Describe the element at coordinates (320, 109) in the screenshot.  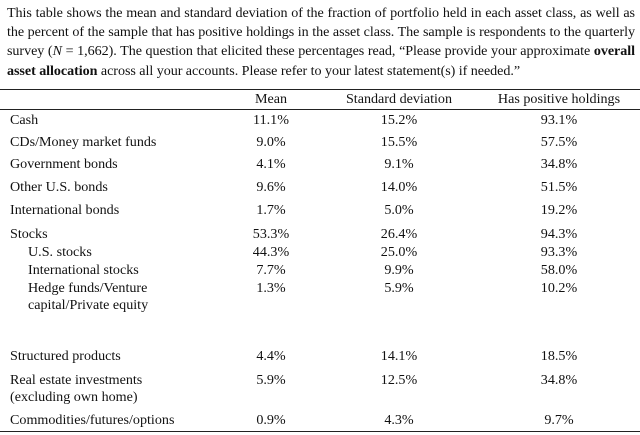
I see `header-rule` at that location.